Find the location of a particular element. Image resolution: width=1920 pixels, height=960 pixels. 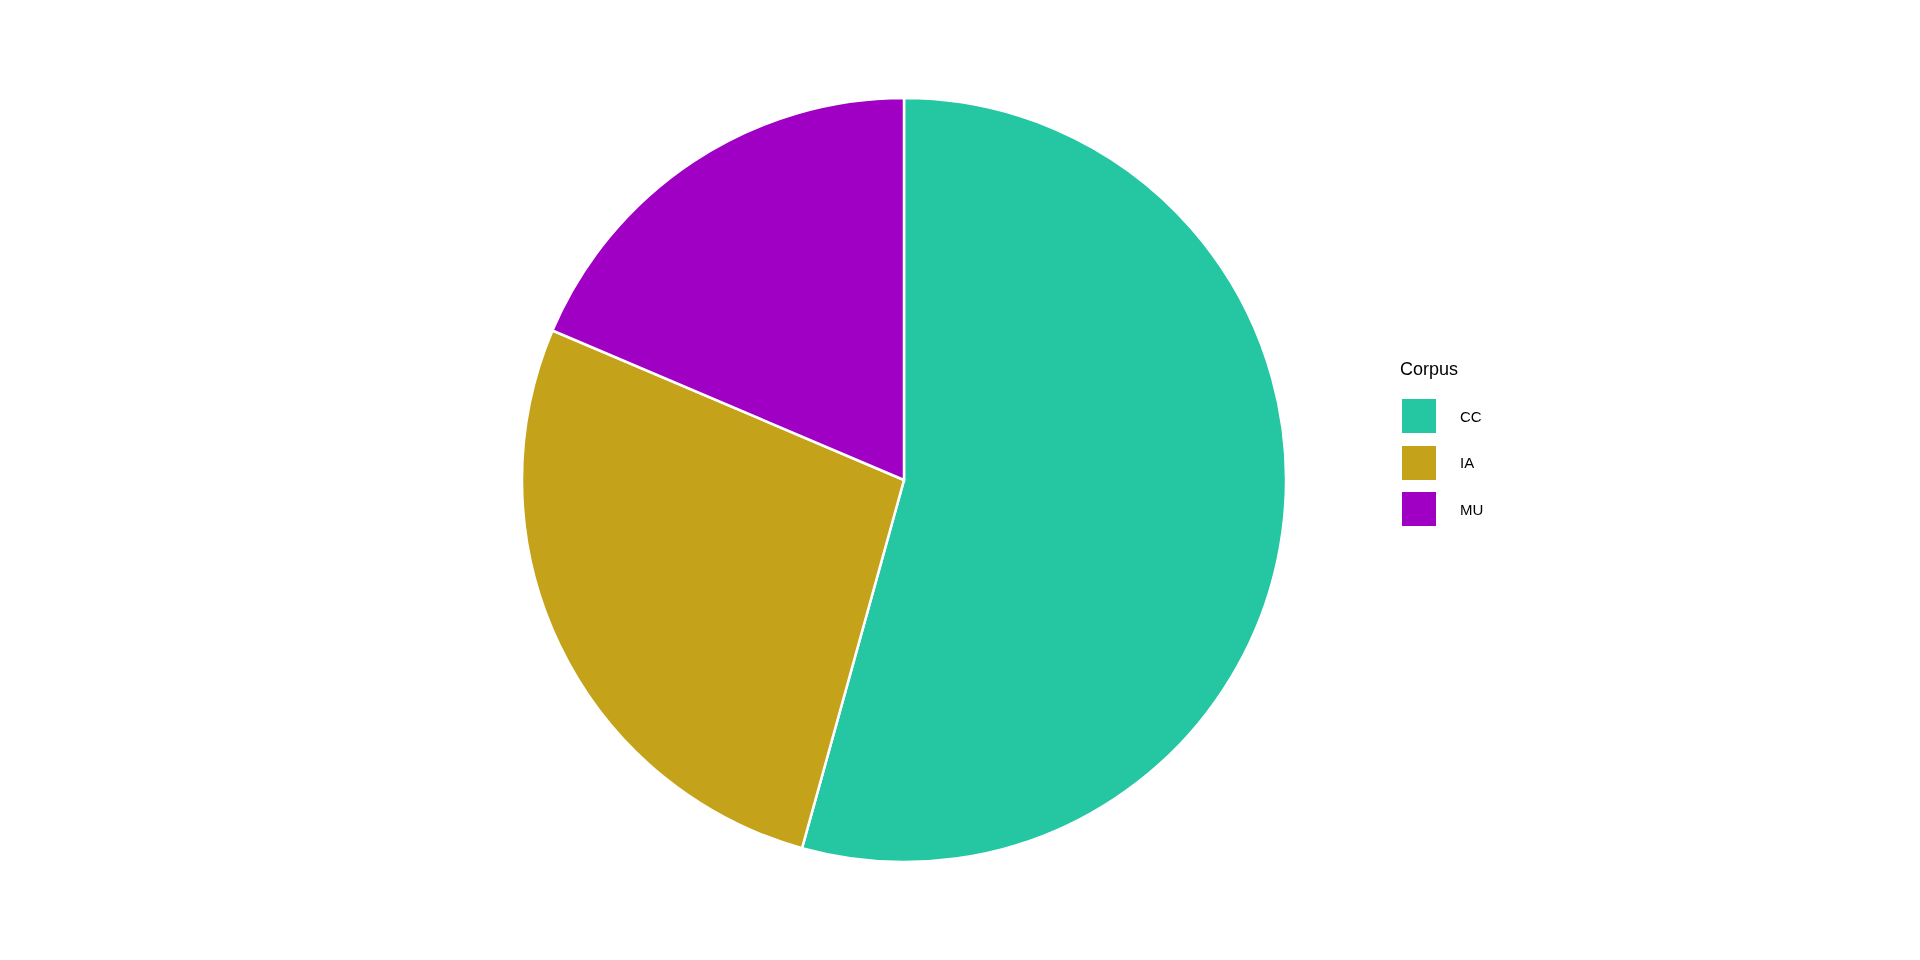

legend-title: Corpus is located at coordinates (1430, 369).